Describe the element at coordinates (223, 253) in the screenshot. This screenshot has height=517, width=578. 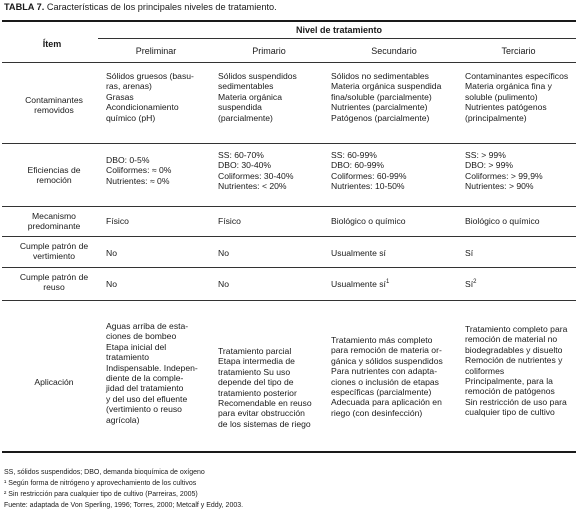
I see `cell-vertimiento-primario: No` at that location.